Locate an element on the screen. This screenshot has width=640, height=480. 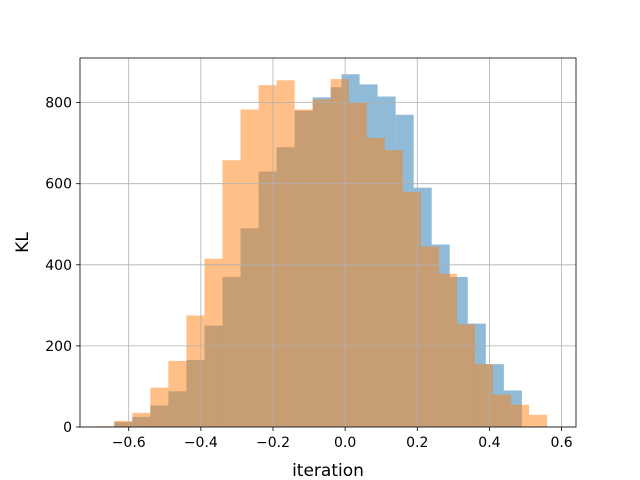
y-tick-label: 800 is located at coordinates (58, 104).